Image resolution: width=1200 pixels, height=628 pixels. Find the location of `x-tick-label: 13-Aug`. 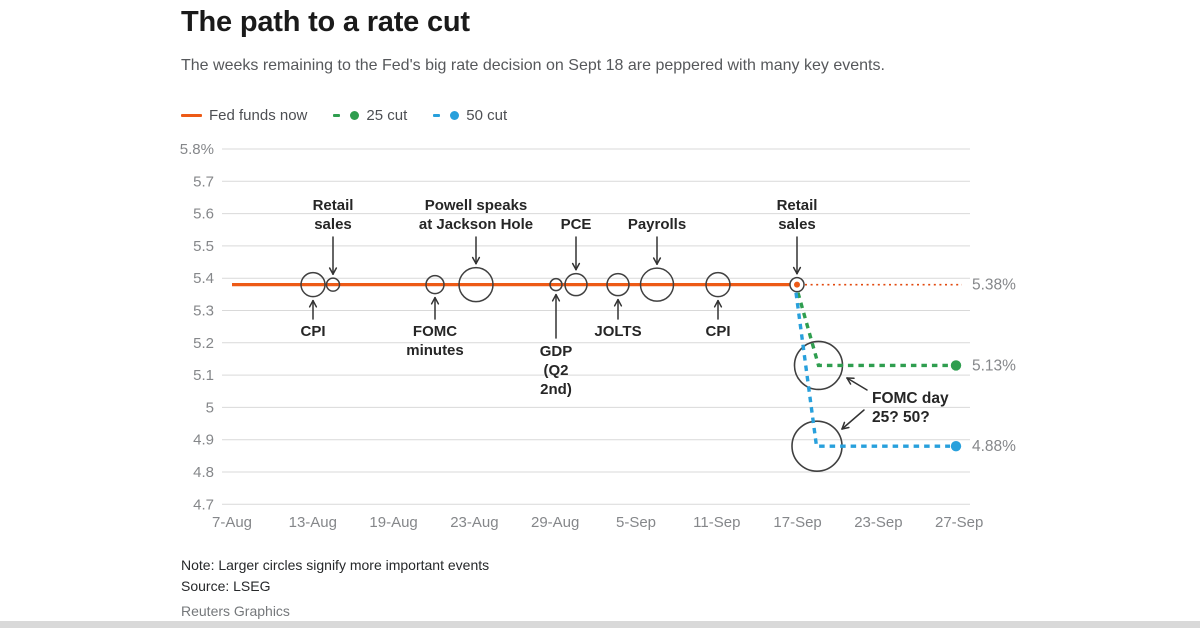

x-tick-label: 13-Aug is located at coordinates (313, 522).